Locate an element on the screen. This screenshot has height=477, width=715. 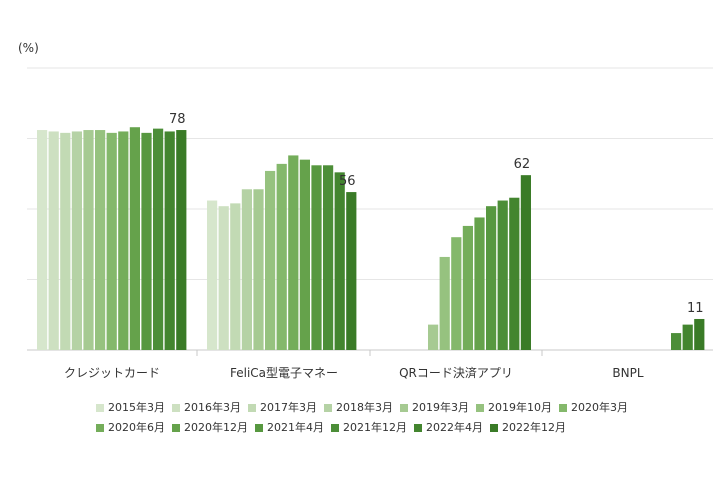
legend-label: 2021年4月 is located at coordinates (295, 427).